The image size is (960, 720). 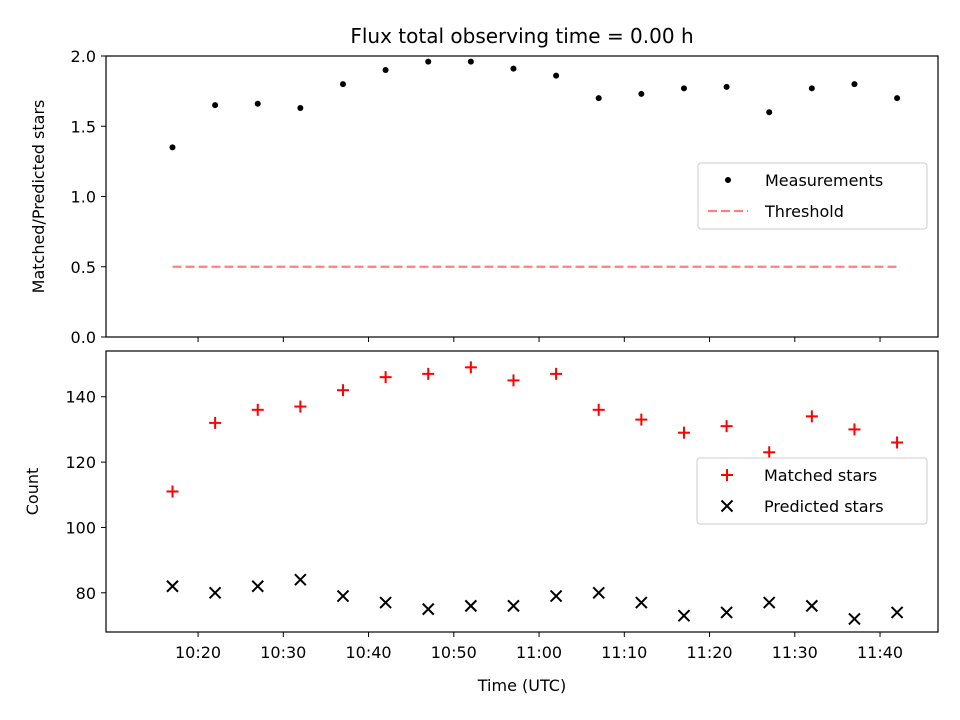 I want to click on y-tick-label: 120, so click(x=80, y=462).